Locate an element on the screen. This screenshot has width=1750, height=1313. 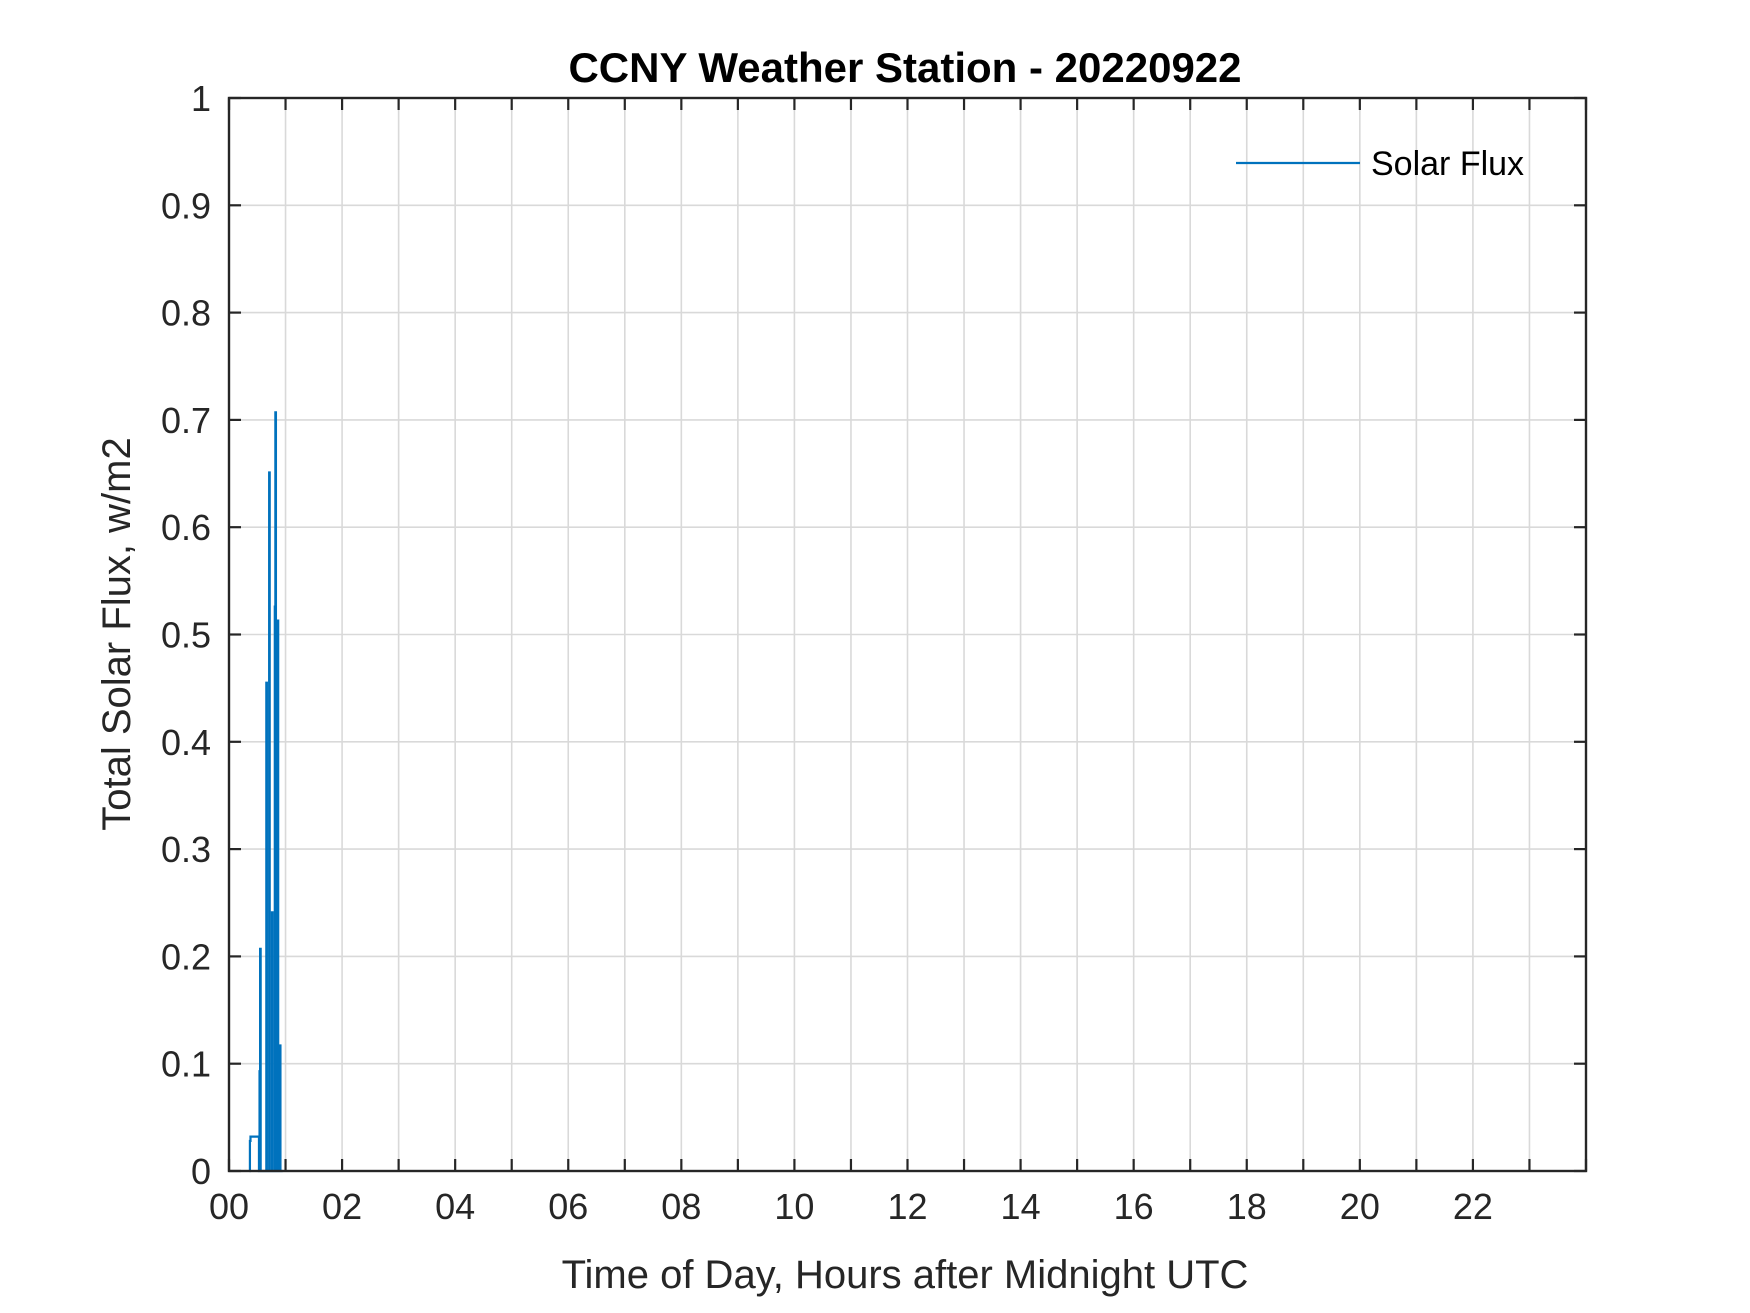
y-tick-label: 0.4 is located at coordinates (186, 742).